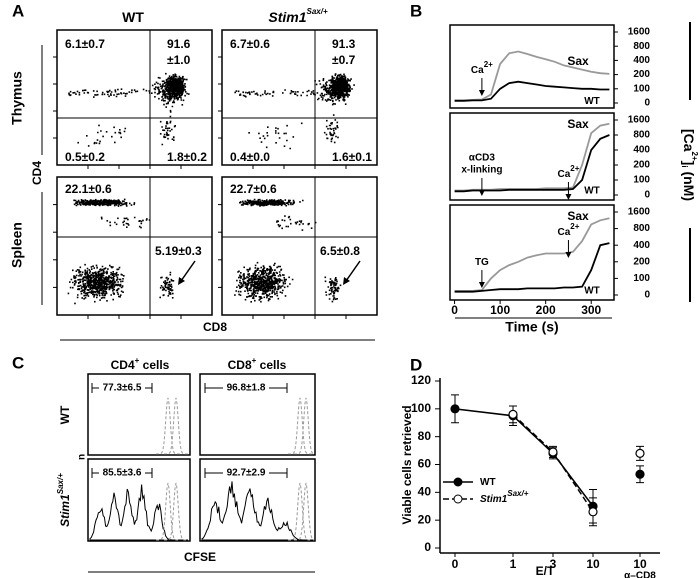  What do you see at coordinates (517, 493) in the screenshot?
I see `legend-sup: Sax/+` at bounding box center [517, 493].